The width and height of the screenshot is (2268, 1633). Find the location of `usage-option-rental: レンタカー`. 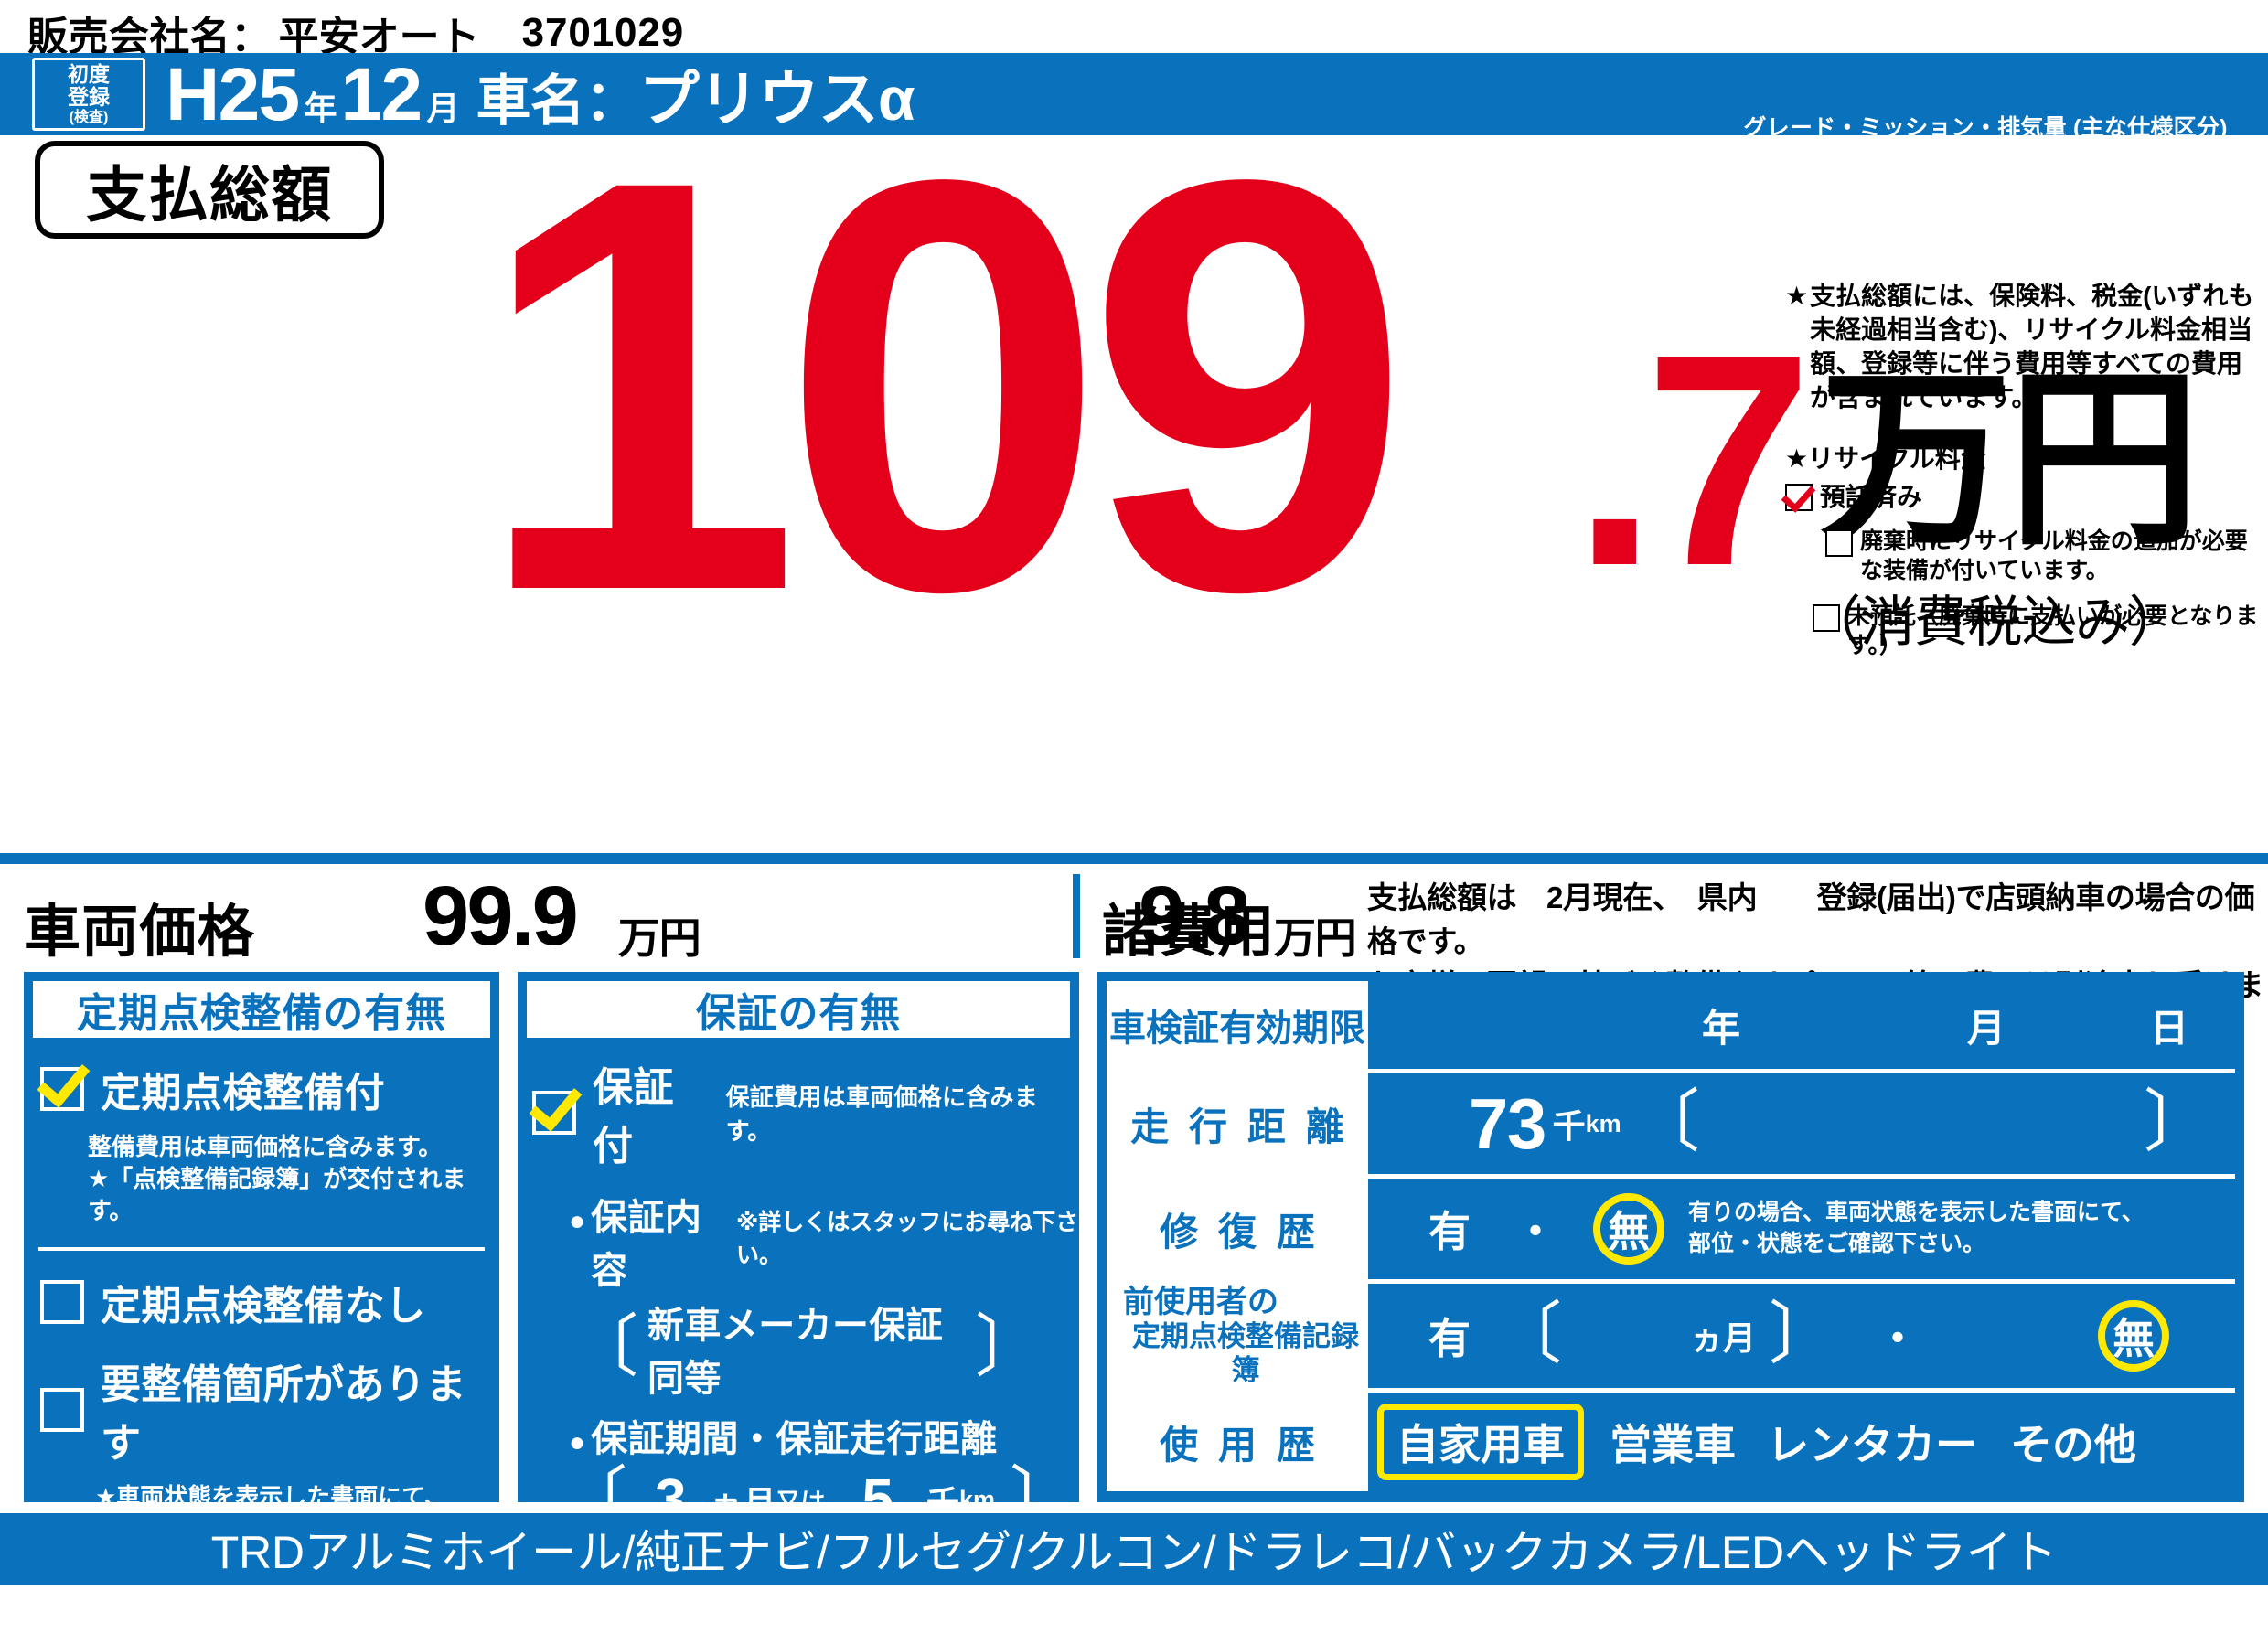

usage-option-rental: レンタカー is located at coordinates (1872, 1444).